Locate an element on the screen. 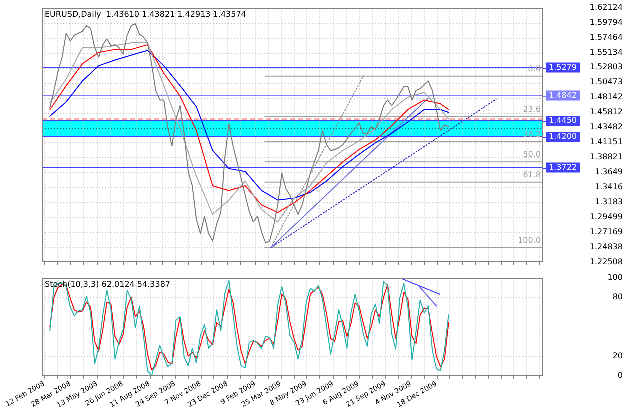 The image size is (625, 414). y-tick-label: 1.59794 is located at coordinates (606, 22).